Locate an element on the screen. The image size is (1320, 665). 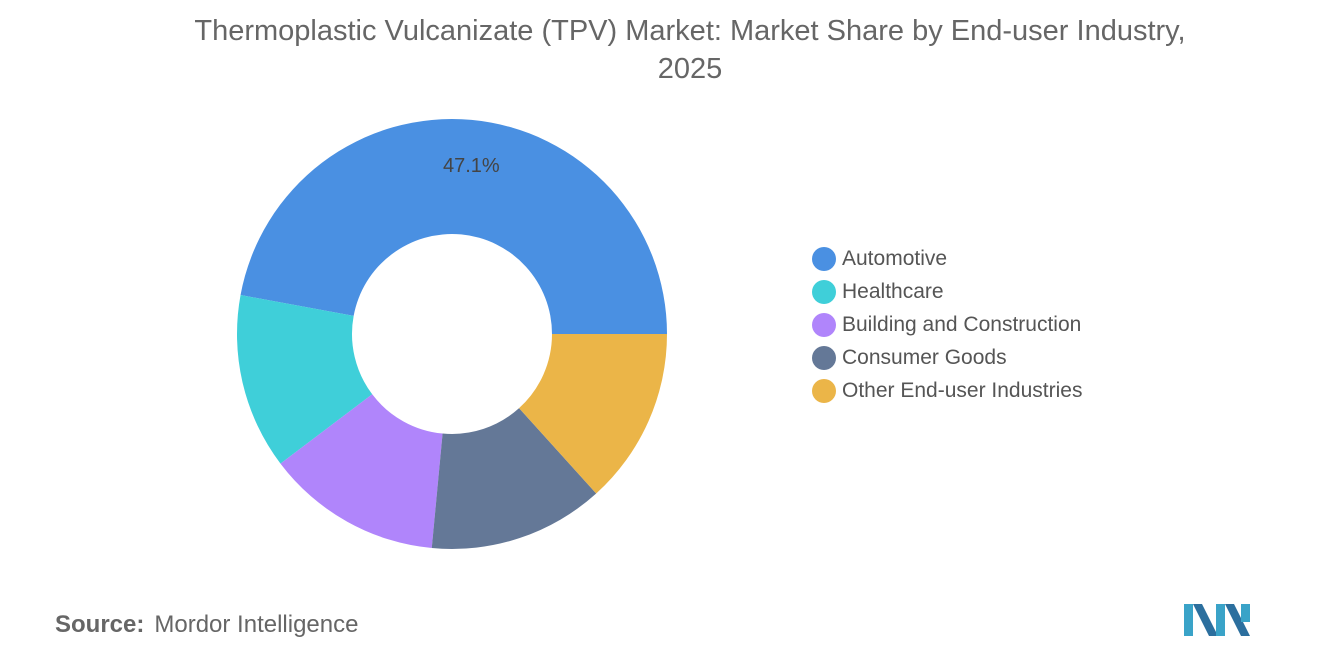
source-value: Mordor Intelligence is located at coordinates (256, 624).